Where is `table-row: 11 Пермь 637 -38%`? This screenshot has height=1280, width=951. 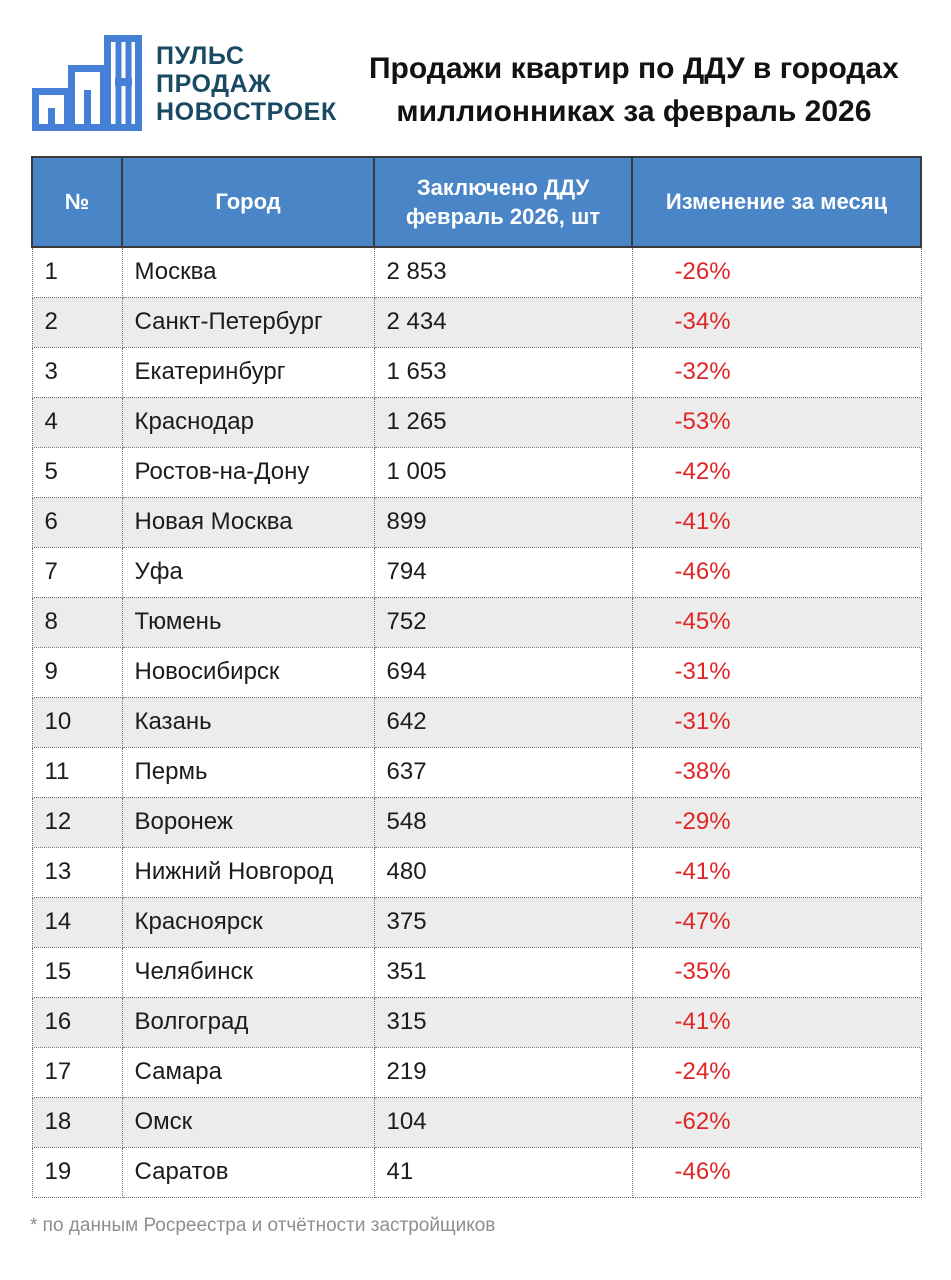 table-row: 11 Пермь 637 -38% is located at coordinates (476, 772).